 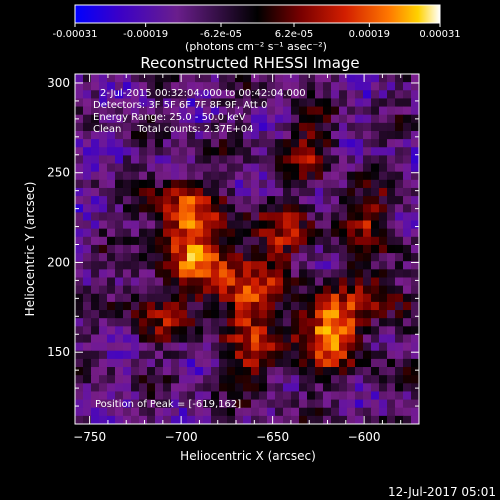 I want to click on chart-title: Reconstructed RHESSI Image, so click(x=249, y=63).